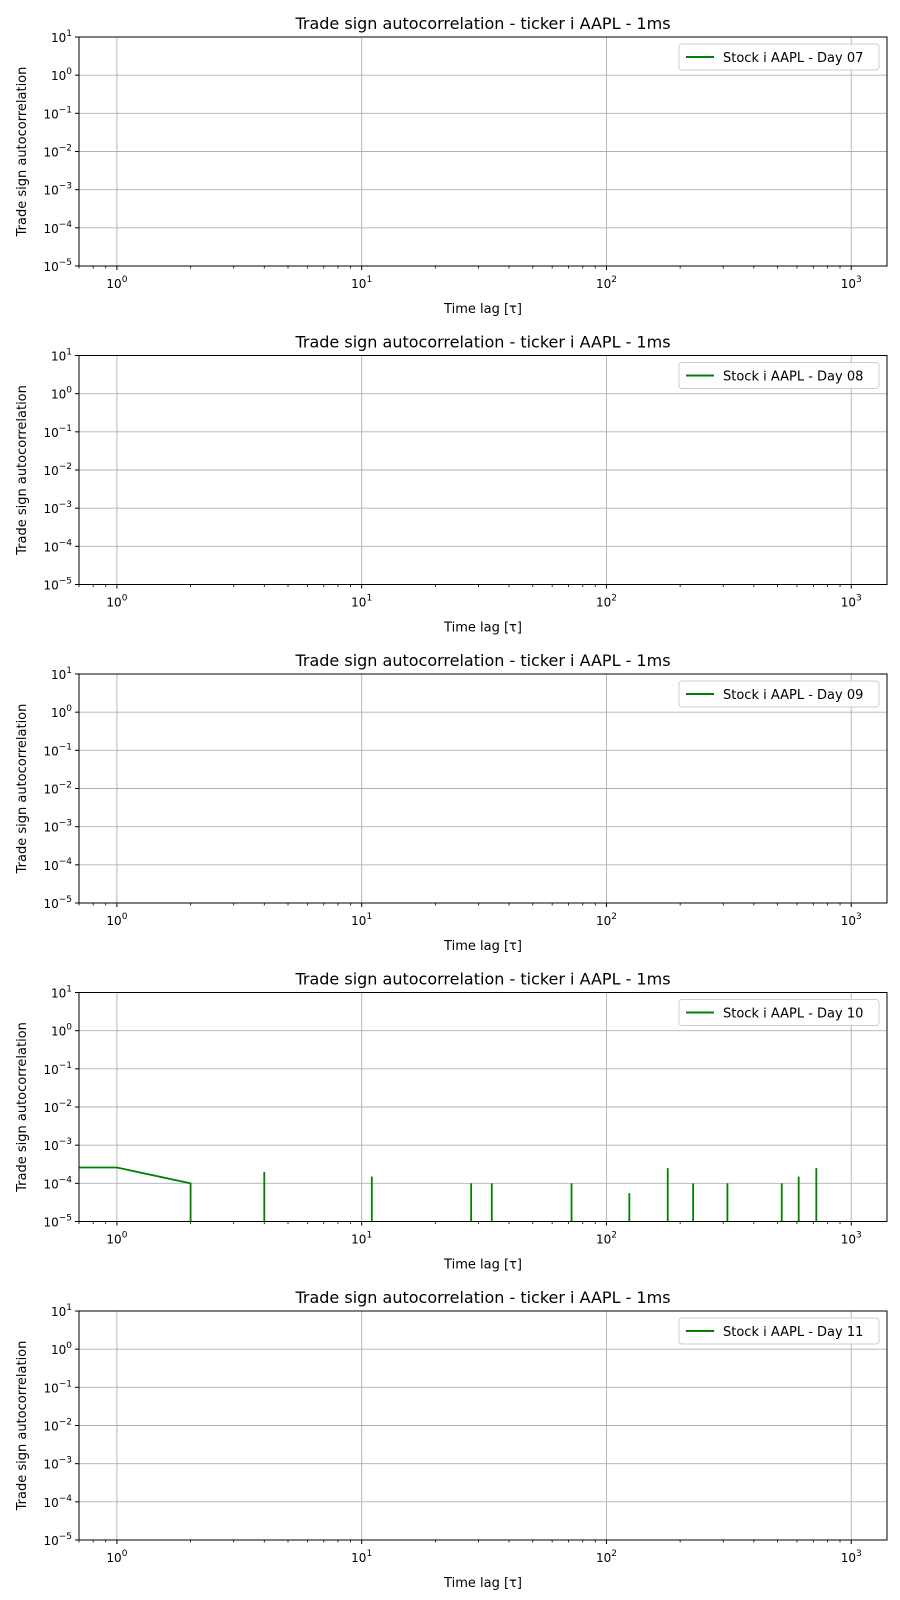 This screenshot has width=900, height=1600. I want to click on legend-entry: Stock i AAPL - Day 11, so click(793, 1332).